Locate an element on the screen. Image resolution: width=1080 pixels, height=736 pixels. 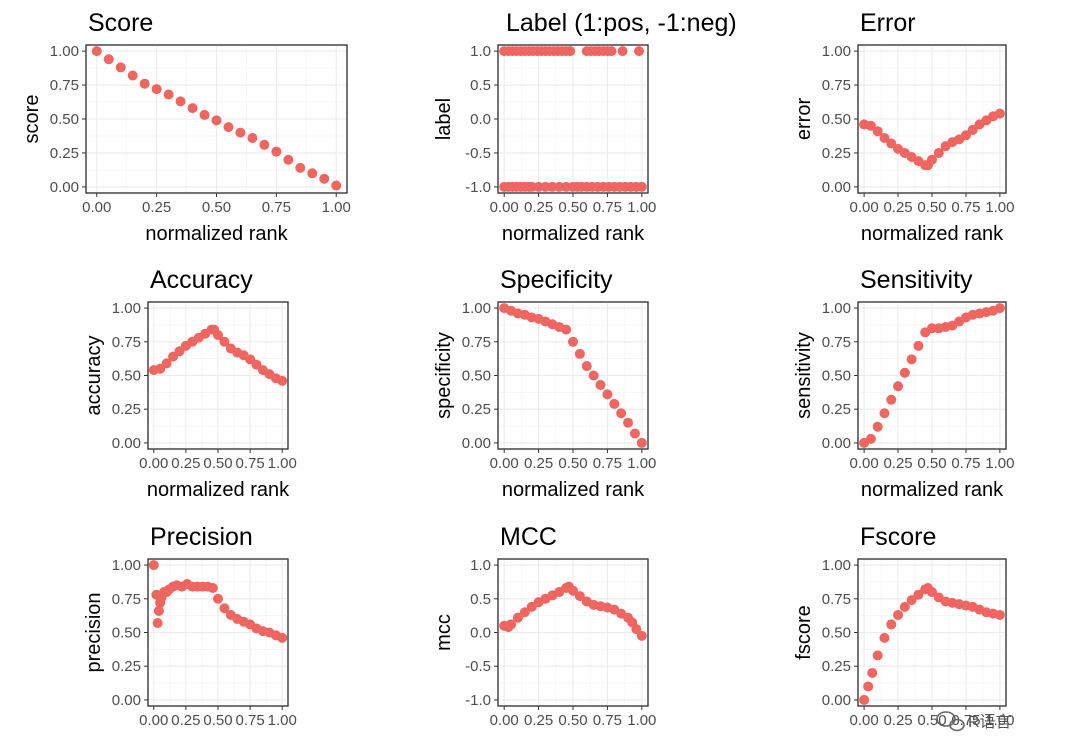
panel-title: Precision is located at coordinates (201, 537).